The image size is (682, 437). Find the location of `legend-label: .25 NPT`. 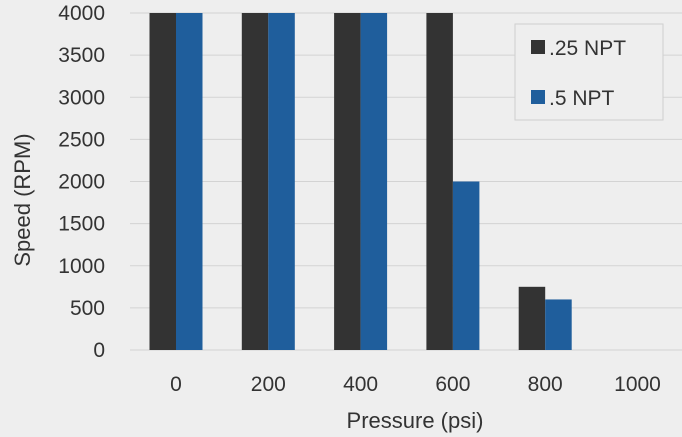

legend-label: .25 NPT is located at coordinates (587, 48).